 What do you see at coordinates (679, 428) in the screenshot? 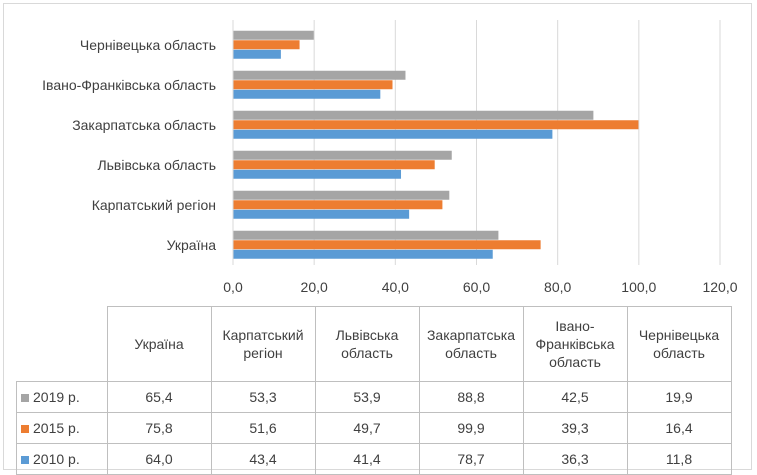
I see `table-cell: 16,4` at bounding box center [679, 428].